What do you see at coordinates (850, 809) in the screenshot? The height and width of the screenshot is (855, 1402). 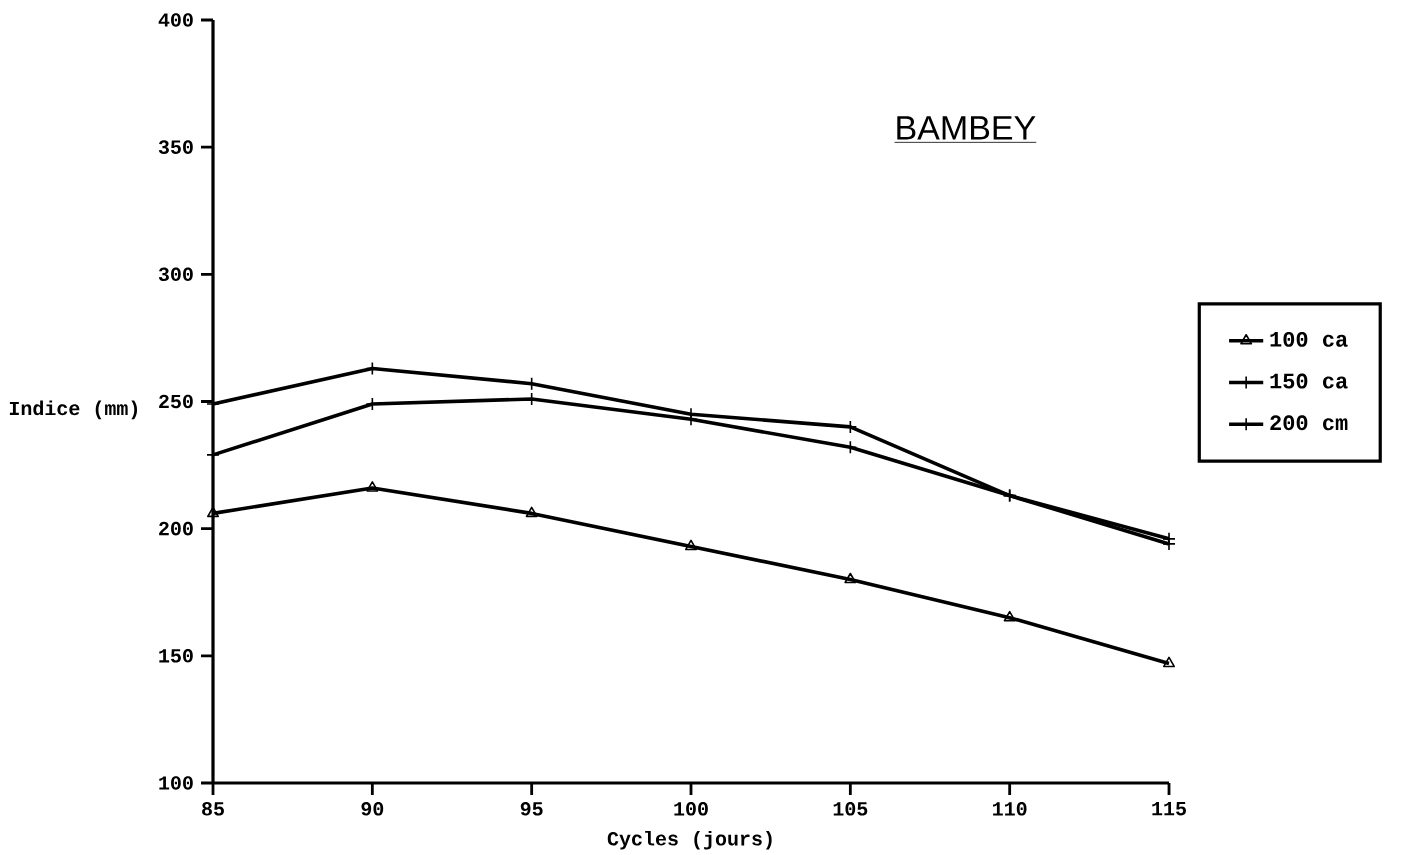 I see `x-tick-label: 105` at bounding box center [850, 809].